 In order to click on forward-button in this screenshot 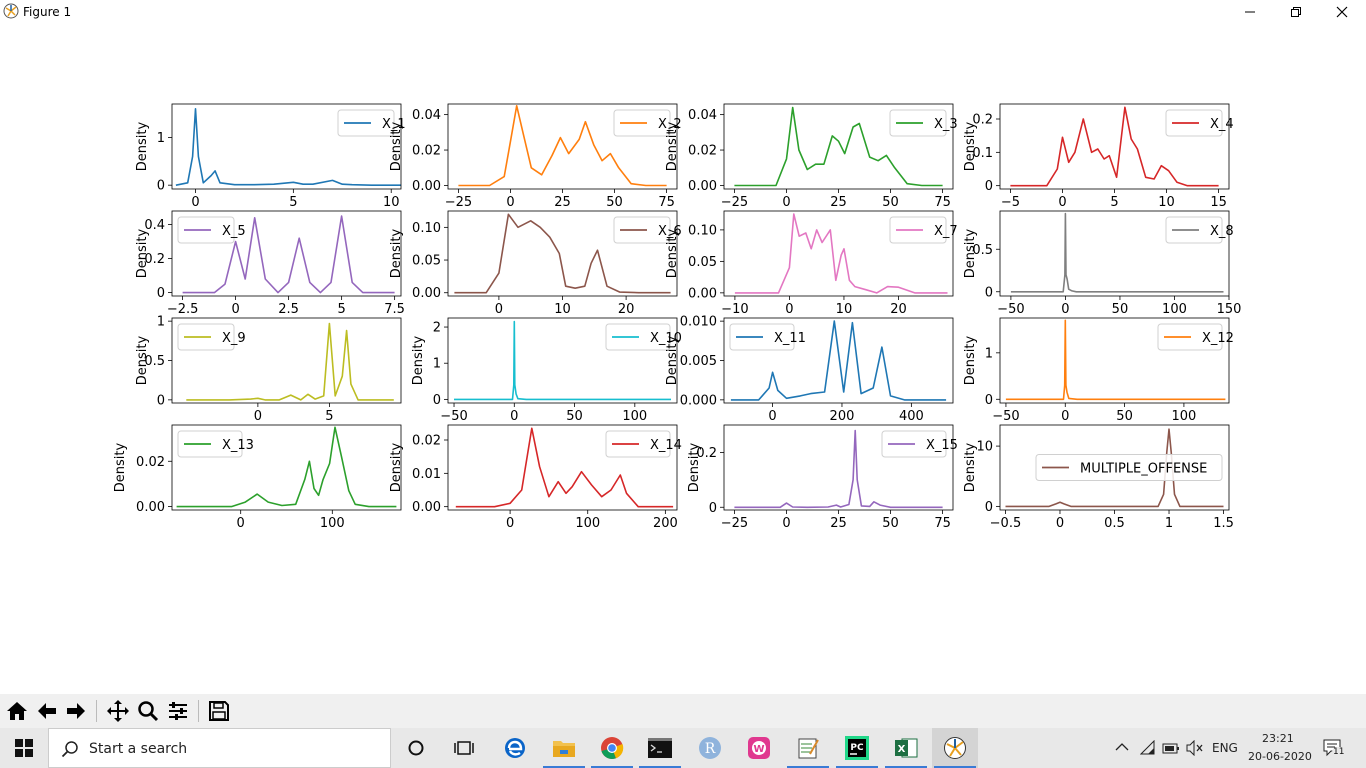, I will do `click(76, 711)`.